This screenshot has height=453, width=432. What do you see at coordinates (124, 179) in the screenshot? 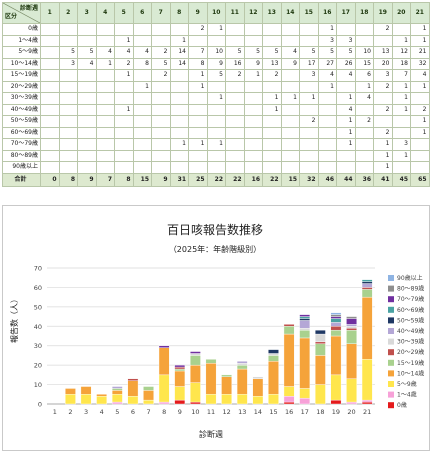
I see `total-cell: 8` at bounding box center [124, 179].